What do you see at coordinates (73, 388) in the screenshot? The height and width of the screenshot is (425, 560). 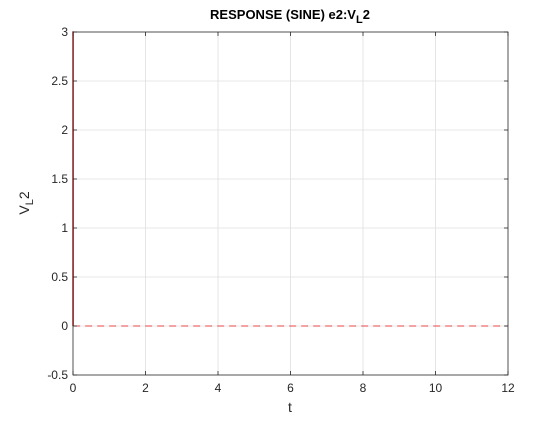 I see `x-tick-label: 0` at bounding box center [73, 388].